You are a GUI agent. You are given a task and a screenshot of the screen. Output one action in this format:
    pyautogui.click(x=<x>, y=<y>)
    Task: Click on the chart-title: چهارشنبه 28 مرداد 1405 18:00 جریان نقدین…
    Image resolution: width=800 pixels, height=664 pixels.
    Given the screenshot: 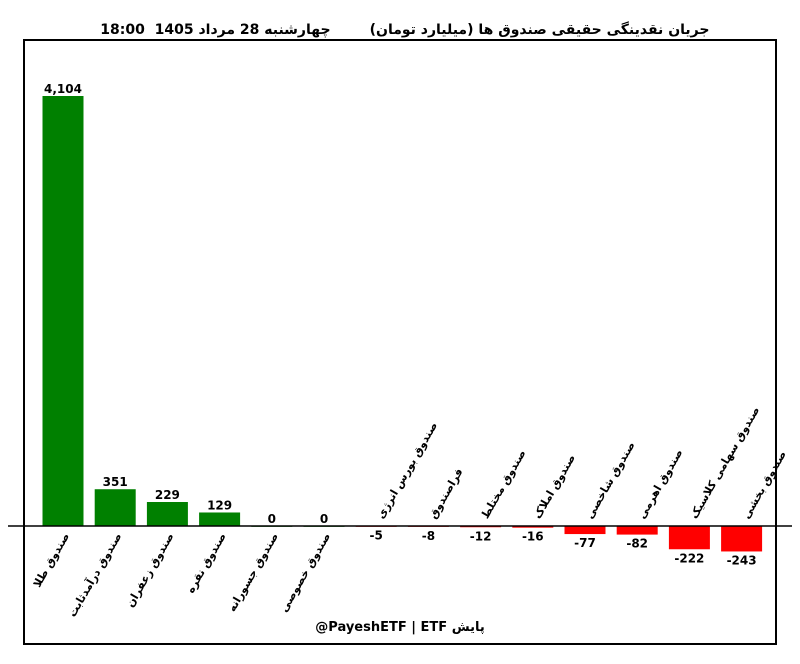 What is the action you would take?
    pyautogui.click(x=400, y=22)
    